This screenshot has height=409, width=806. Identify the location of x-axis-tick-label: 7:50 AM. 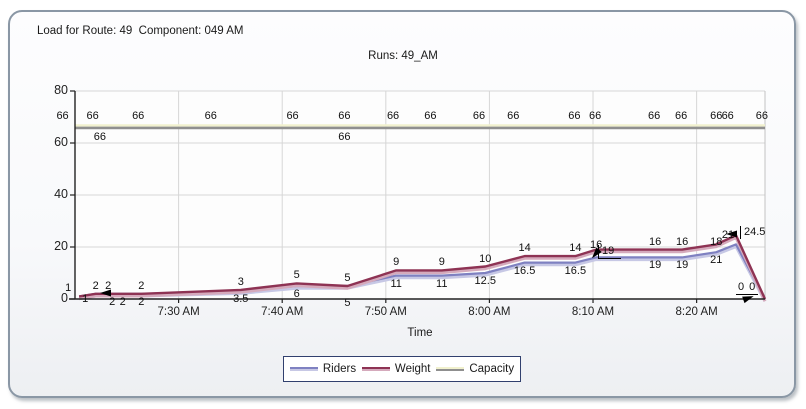
(385, 312).